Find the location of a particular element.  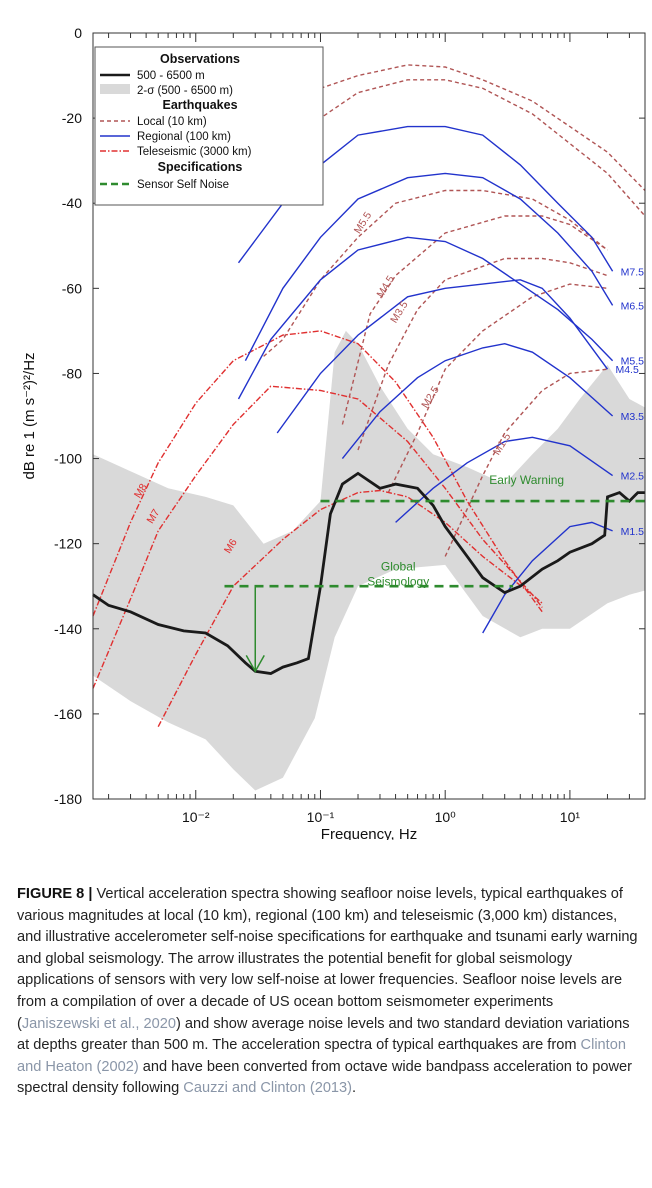

local-magnitude-label: M5.5 is located at coordinates (363, 223).